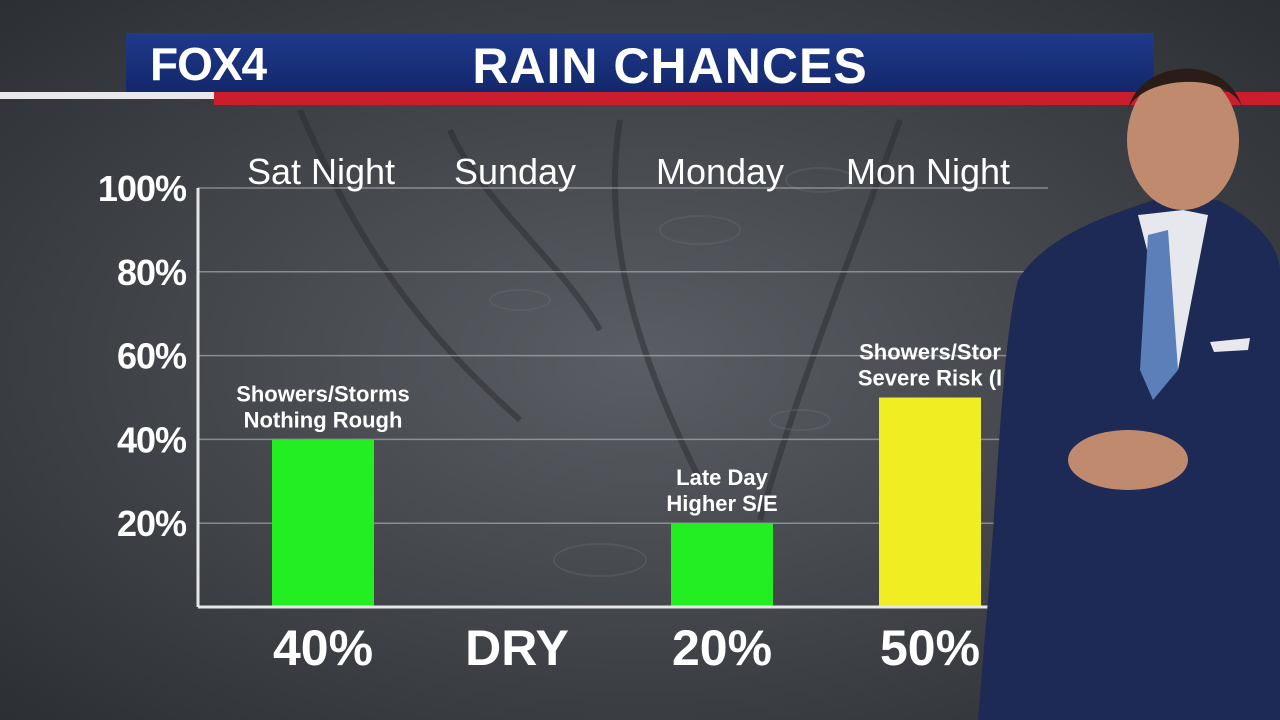  What do you see at coordinates (142, 188) in the screenshot?
I see `y-tick-label: 100%` at bounding box center [142, 188].